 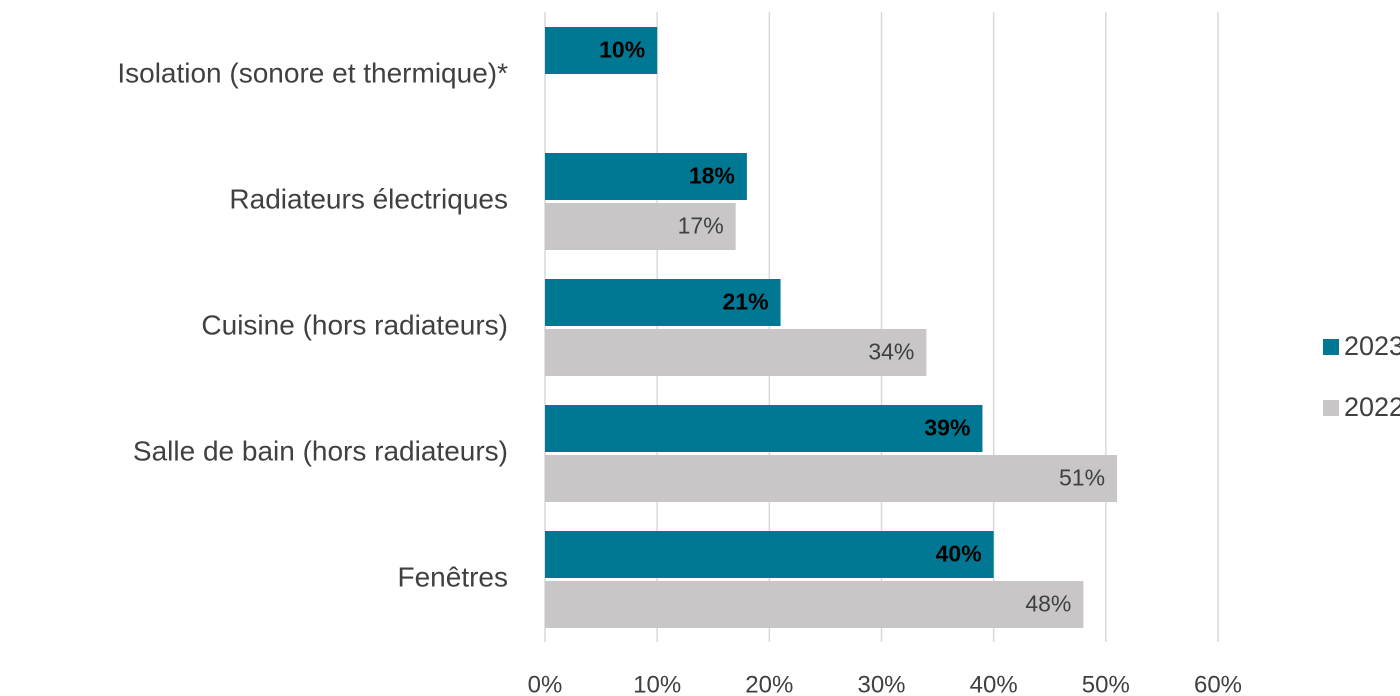 What do you see at coordinates (881, 683) in the screenshot?
I see `x-tick-label: 30%` at bounding box center [881, 683].